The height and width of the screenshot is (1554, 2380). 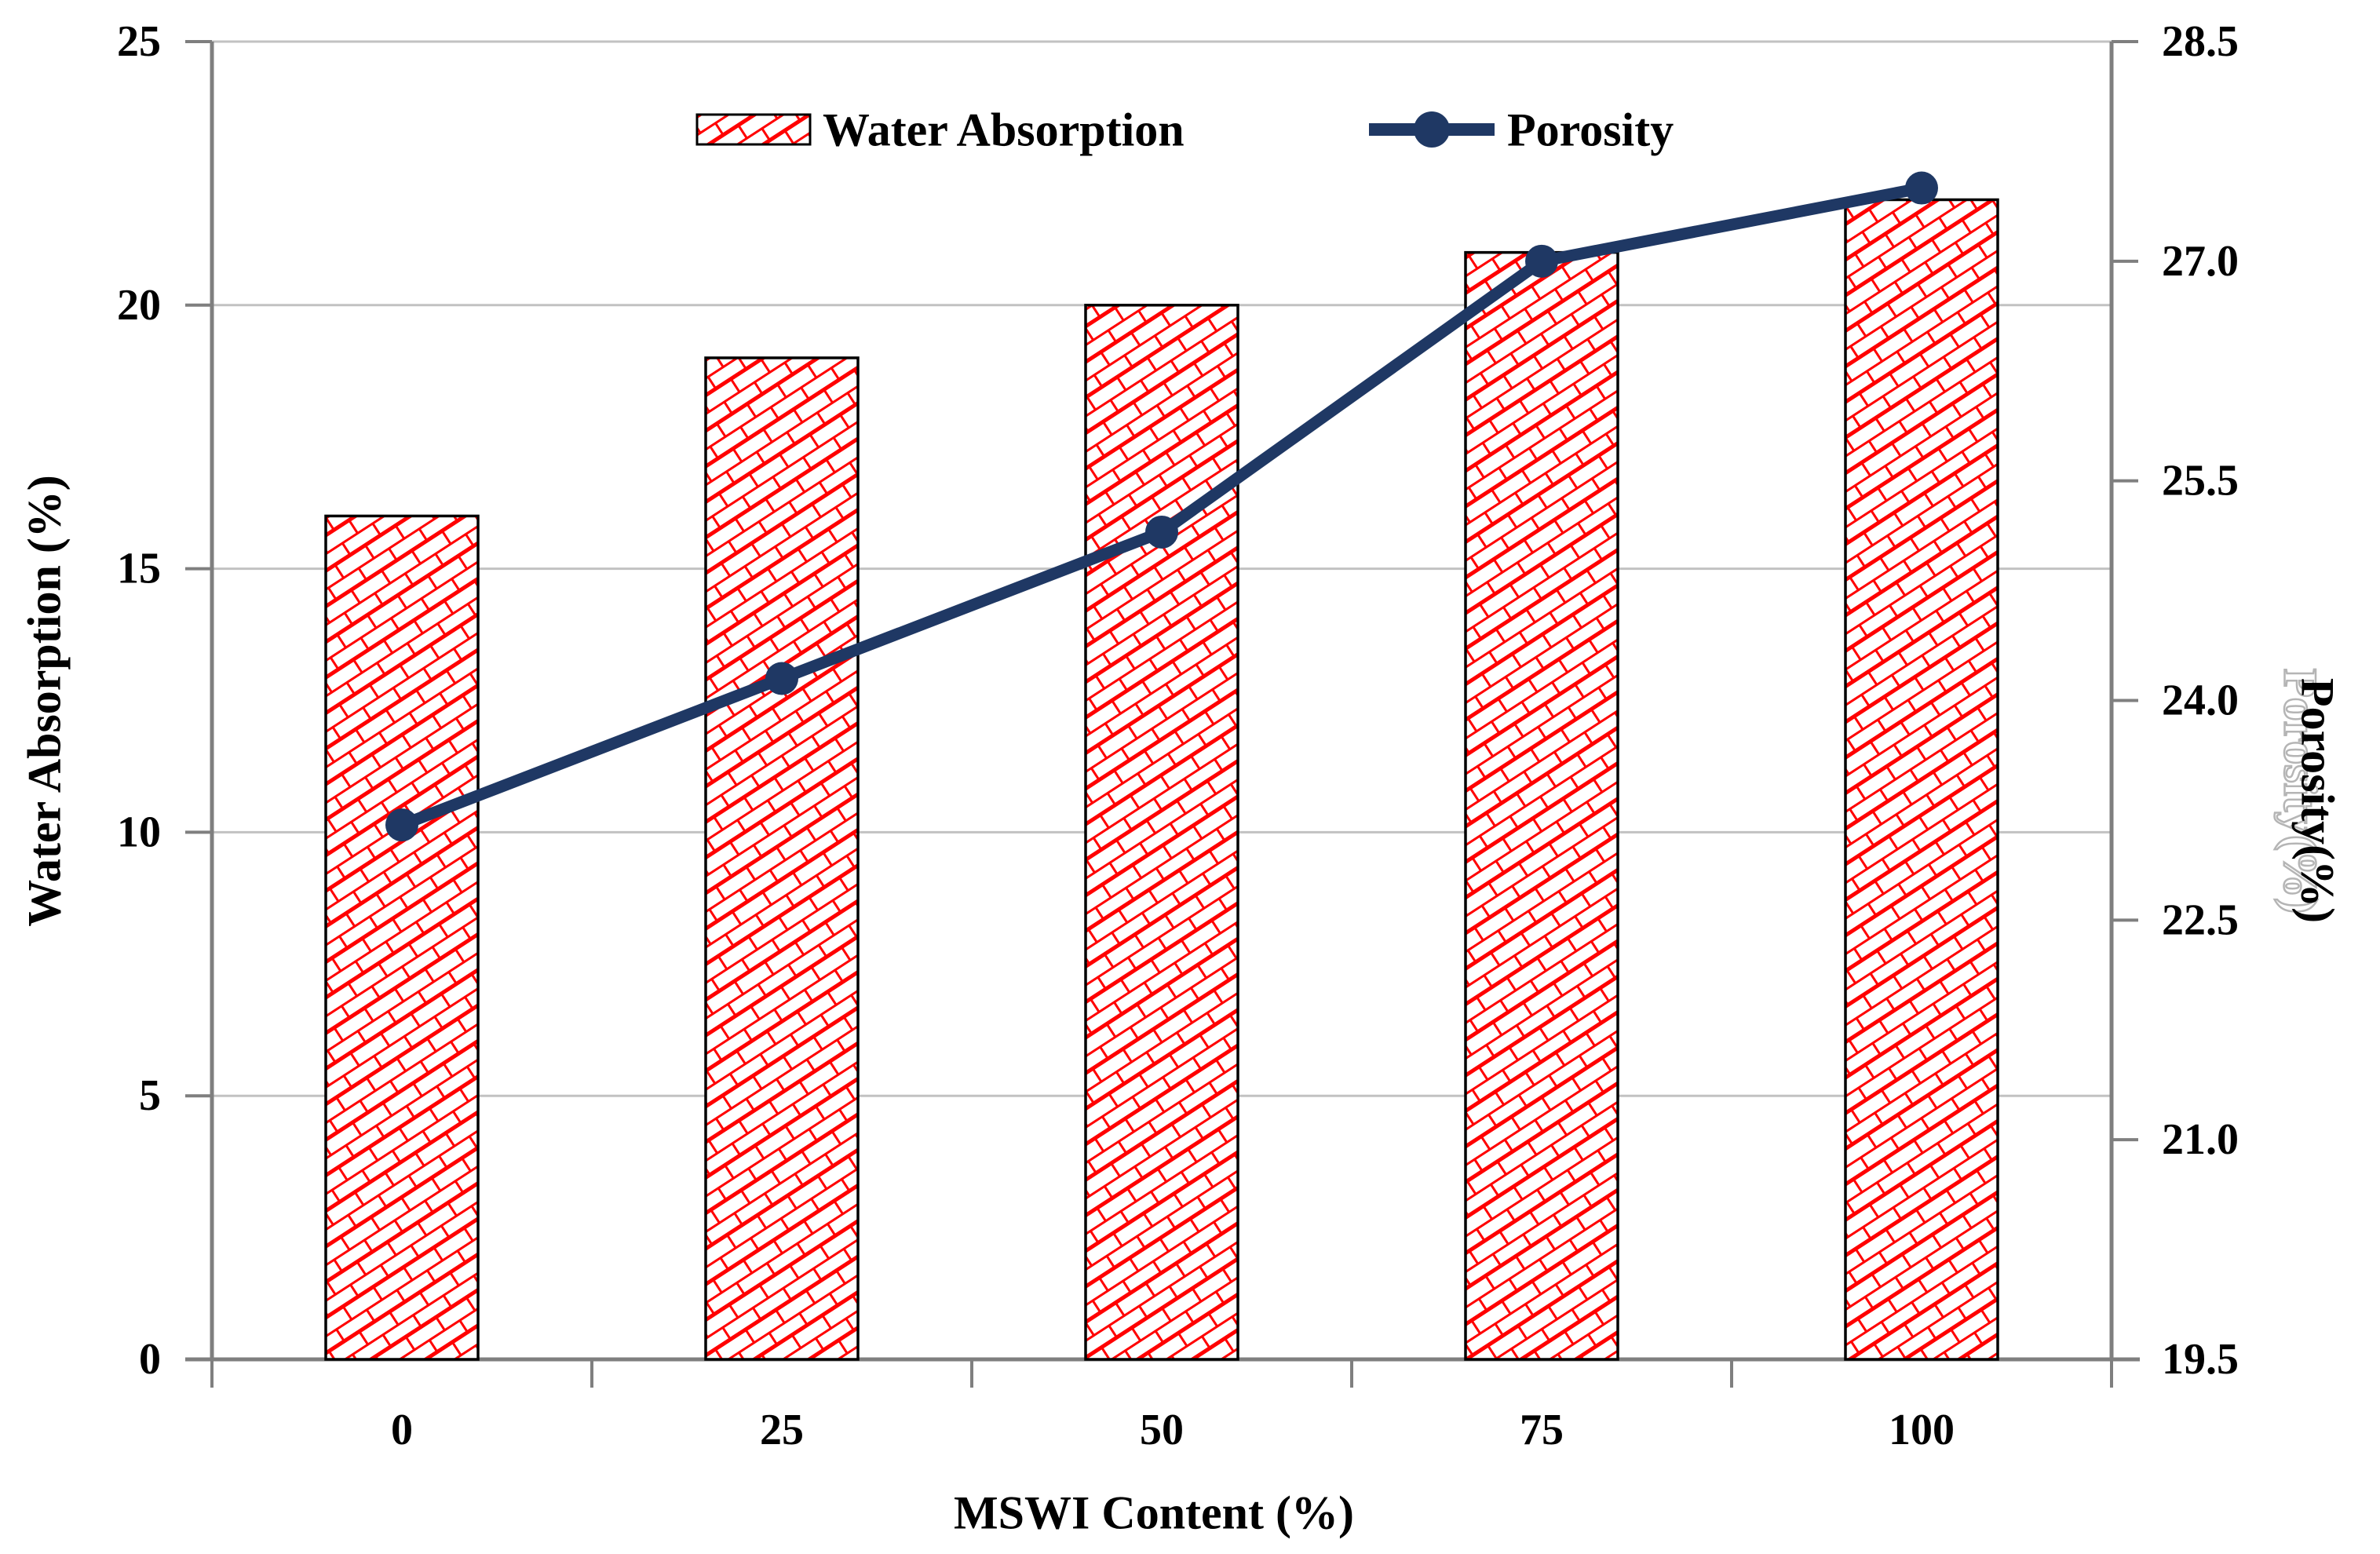 What do you see at coordinates (1590, 130) in the screenshot?
I see `legend-label-porosity: Porosity` at bounding box center [1590, 130].